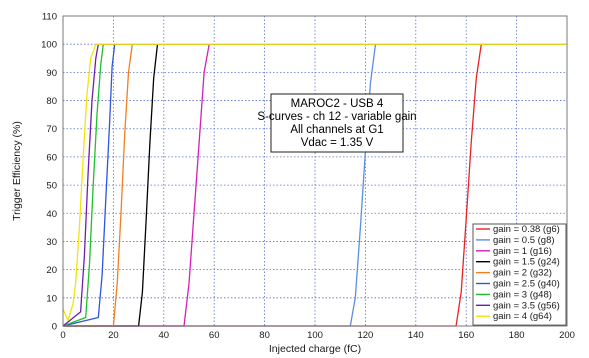  I want to click on legend-item: gain = 3 (g48), so click(522, 294).